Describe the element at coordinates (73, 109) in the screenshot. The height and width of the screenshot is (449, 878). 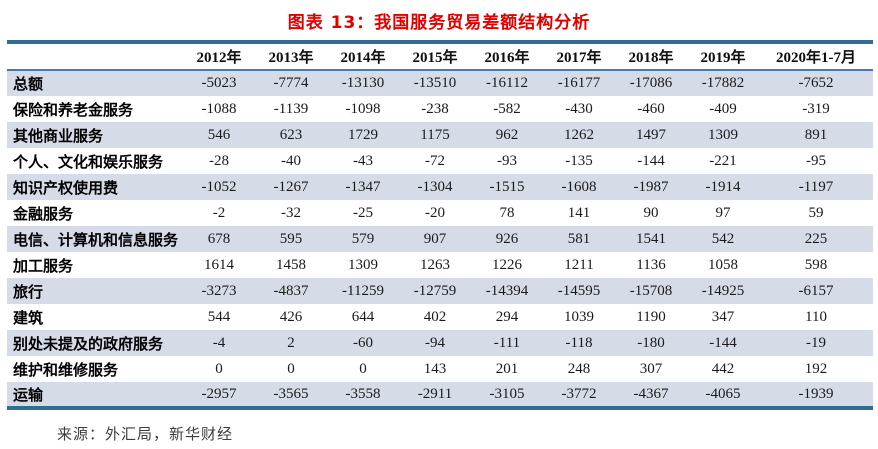
I see `row-label: 保险和养老金服务` at that location.